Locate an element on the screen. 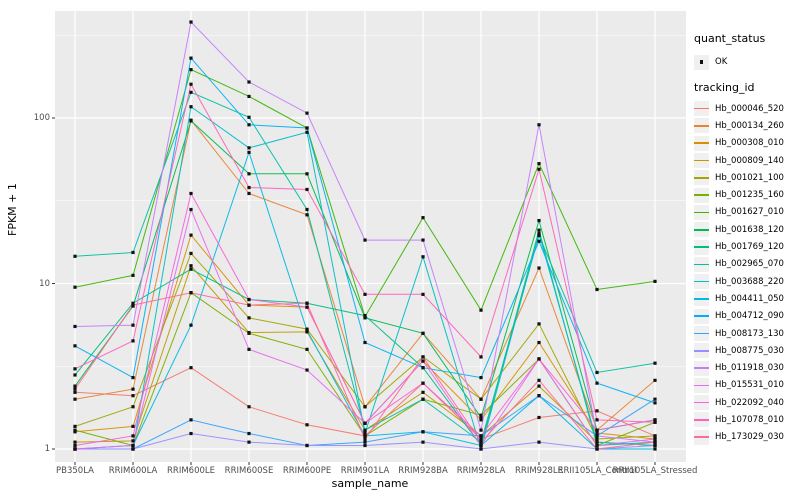 This screenshot has height=500, width=800. legend-item-label: Hb_001627_010 is located at coordinates (749, 212).